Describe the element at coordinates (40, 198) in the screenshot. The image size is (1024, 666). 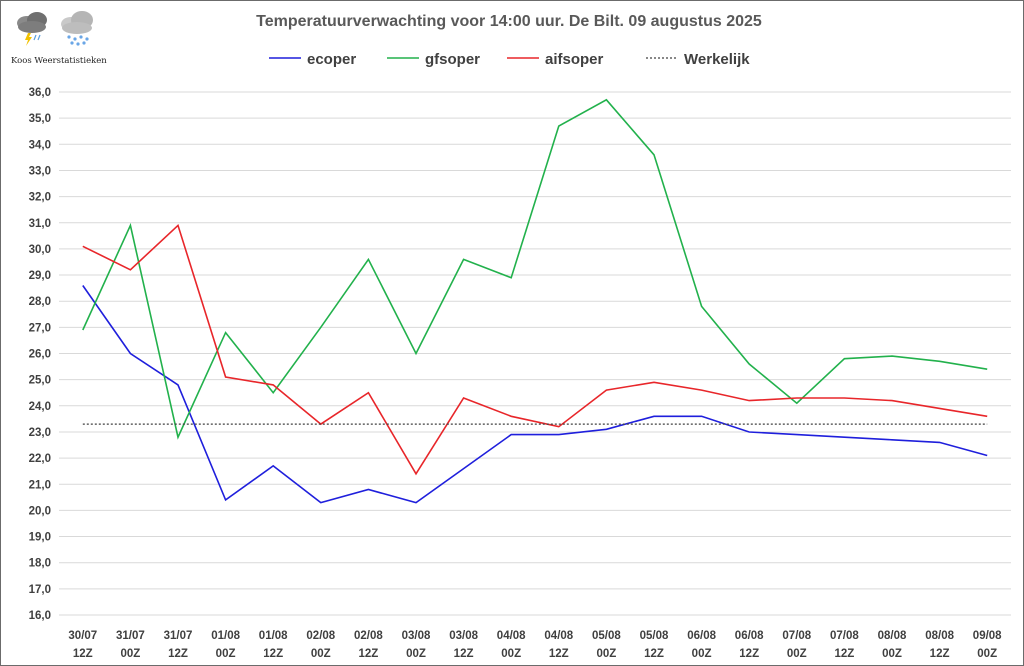
I see `y-tick-label: 32,0` at that location.